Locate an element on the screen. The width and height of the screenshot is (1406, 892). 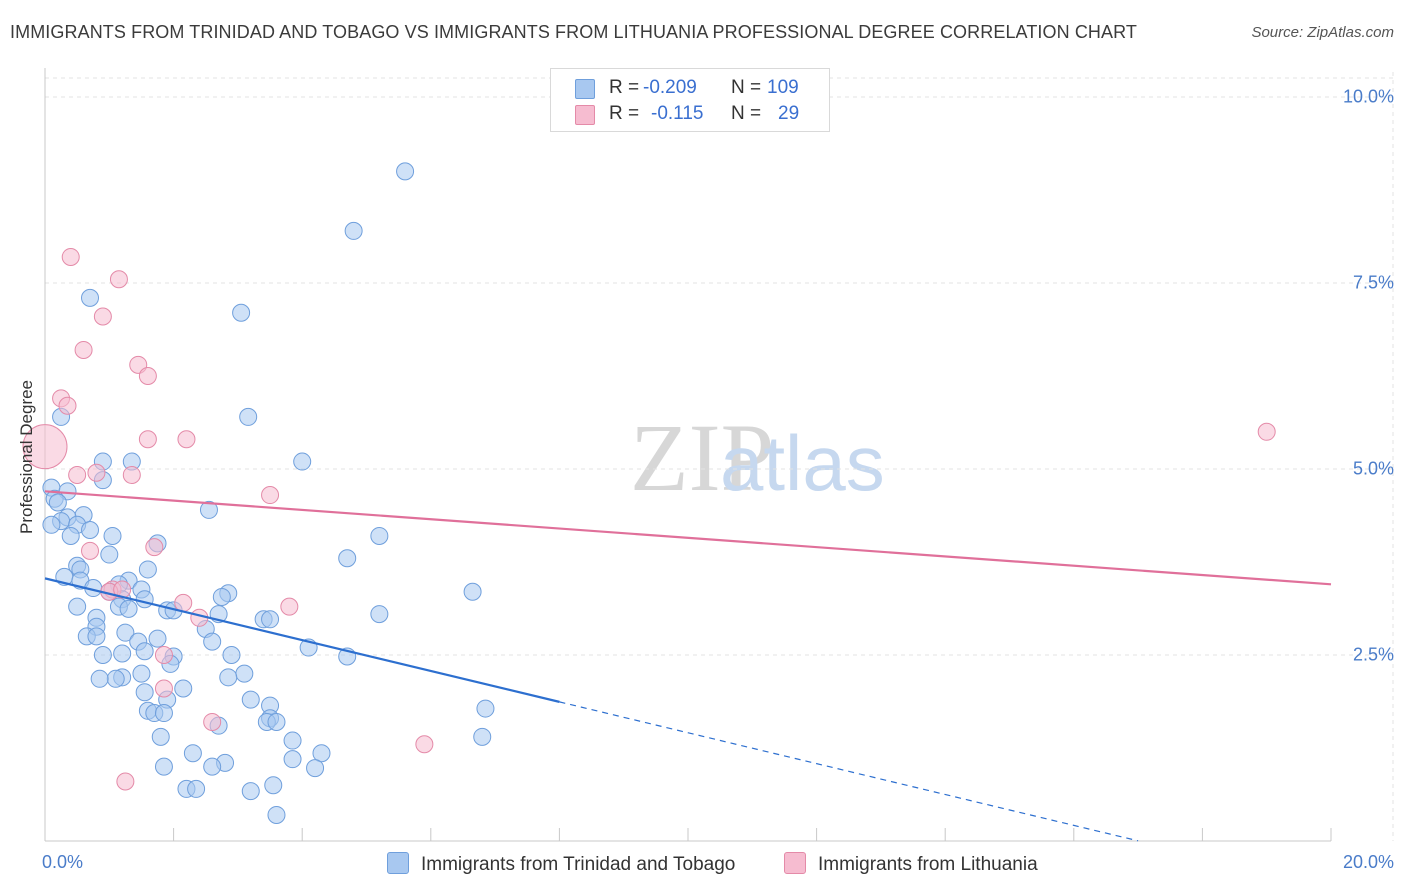
legend-label-lithuania: Immigrants from Lithuania is located at coordinates (928, 864).